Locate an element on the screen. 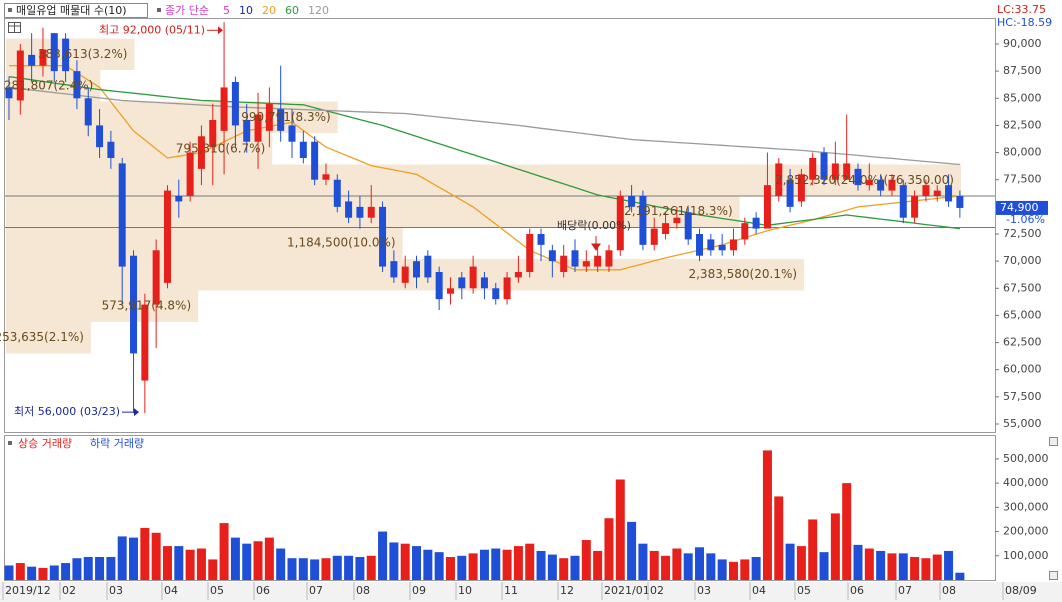  x-tick-label: 11 is located at coordinates (511, 590).